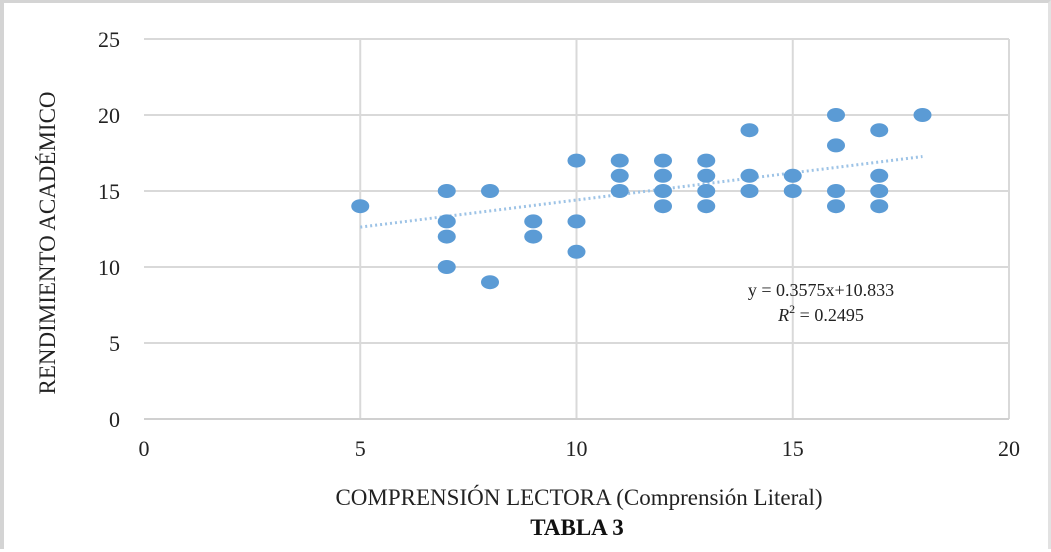  What do you see at coordinates (47, 242) in the screenshot?
I see `y-axis-title: RENDIMIENTO ACADÉMICO` at bounding box center [47, 242].